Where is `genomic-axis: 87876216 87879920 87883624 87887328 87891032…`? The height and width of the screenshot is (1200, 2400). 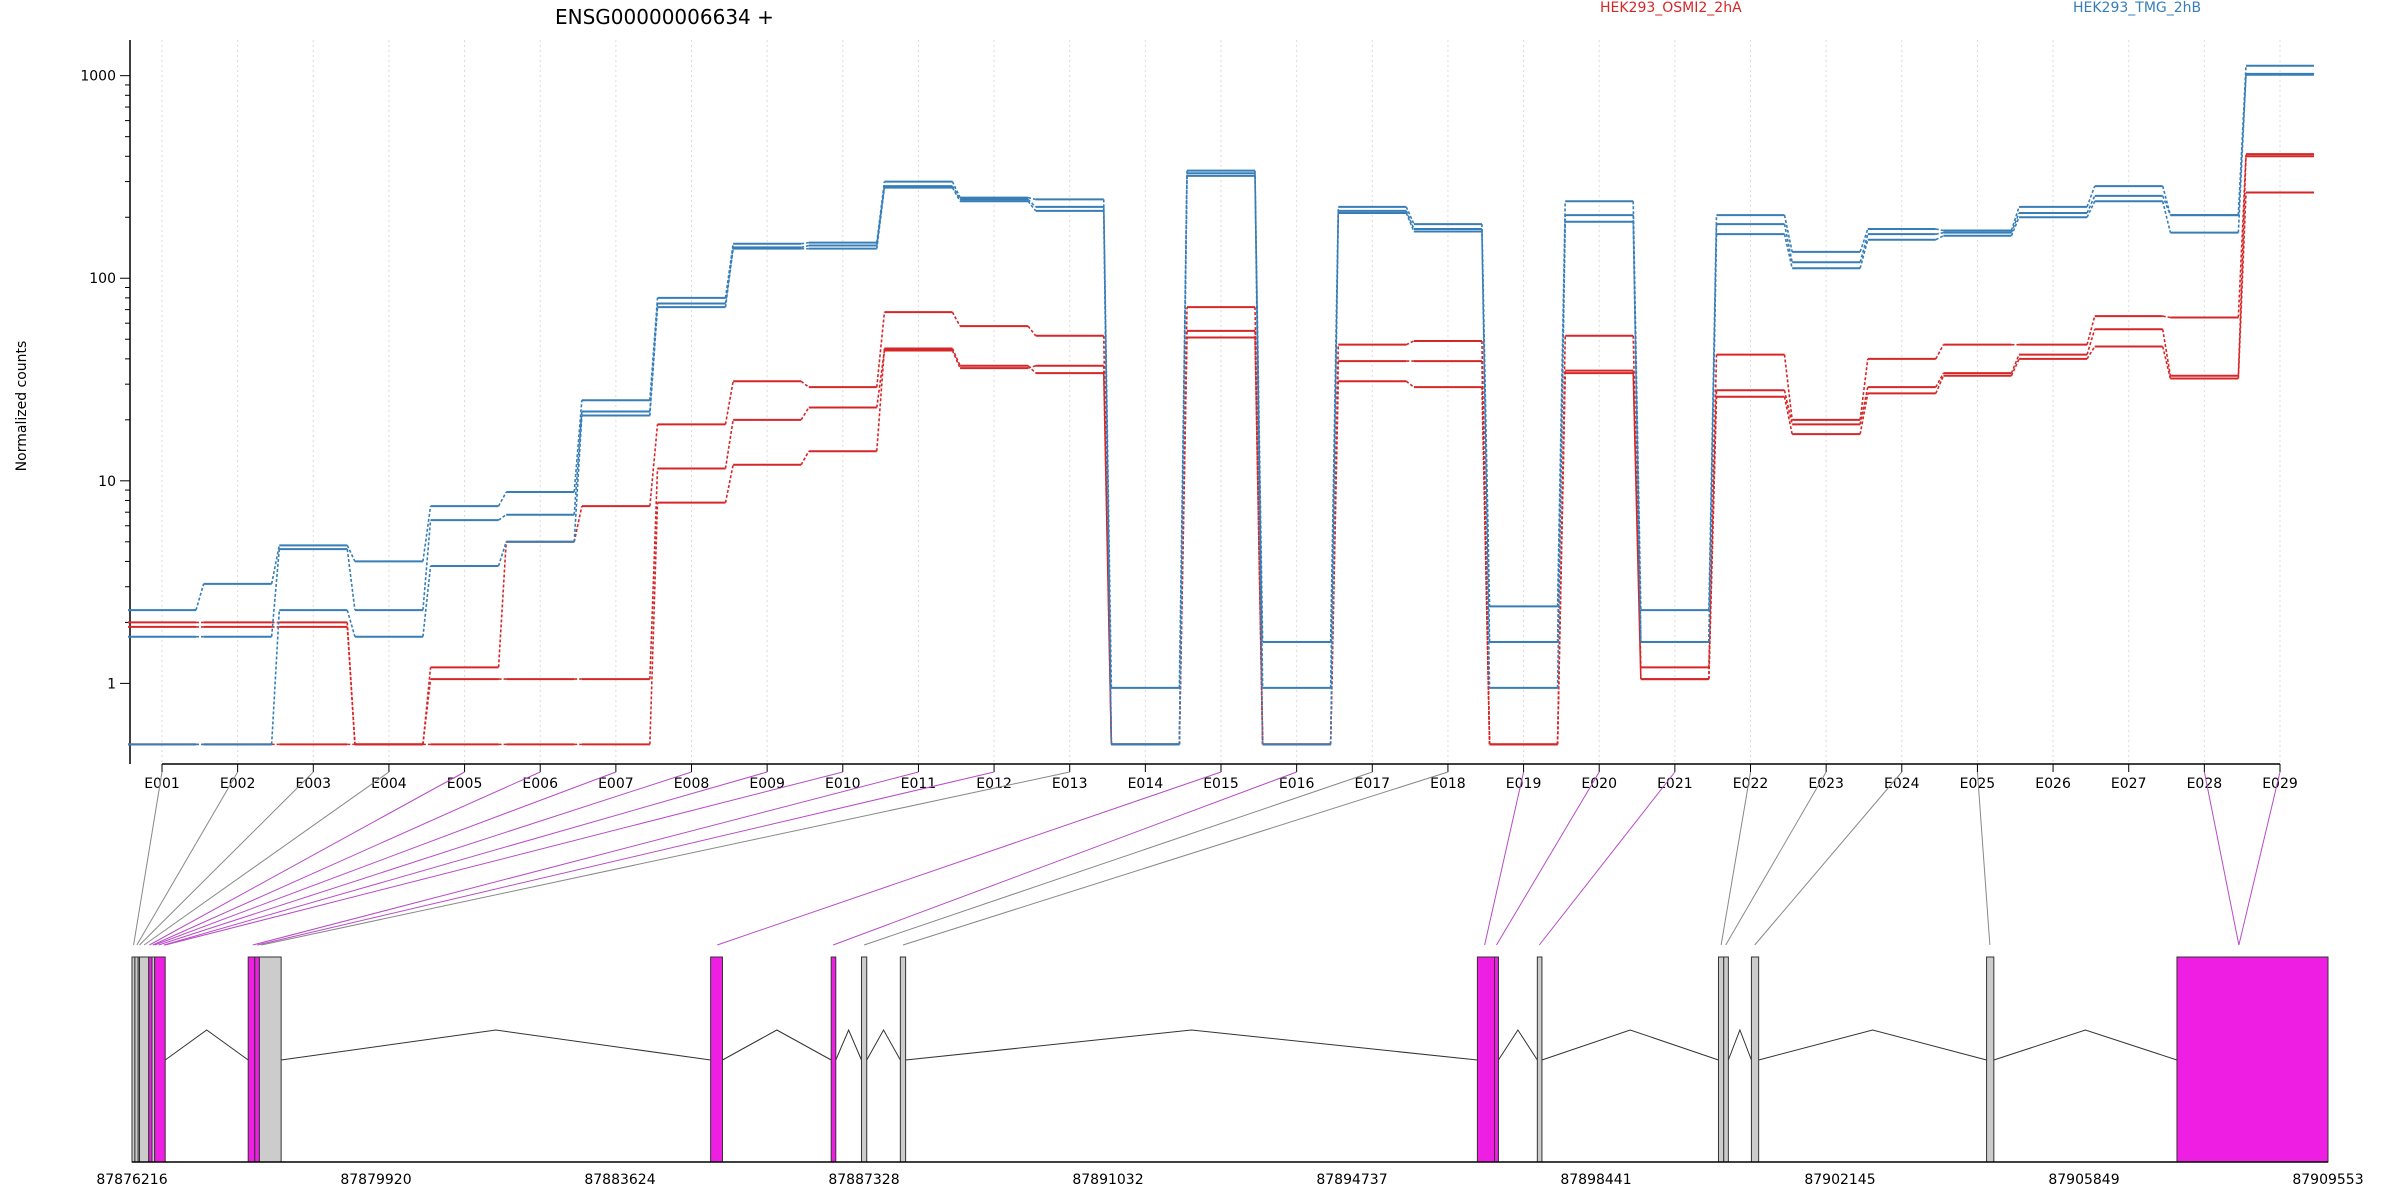
genomic-axis: 87876216 87879920 87883624 87887328 87891032… is located at coordinates (1230, 1174).